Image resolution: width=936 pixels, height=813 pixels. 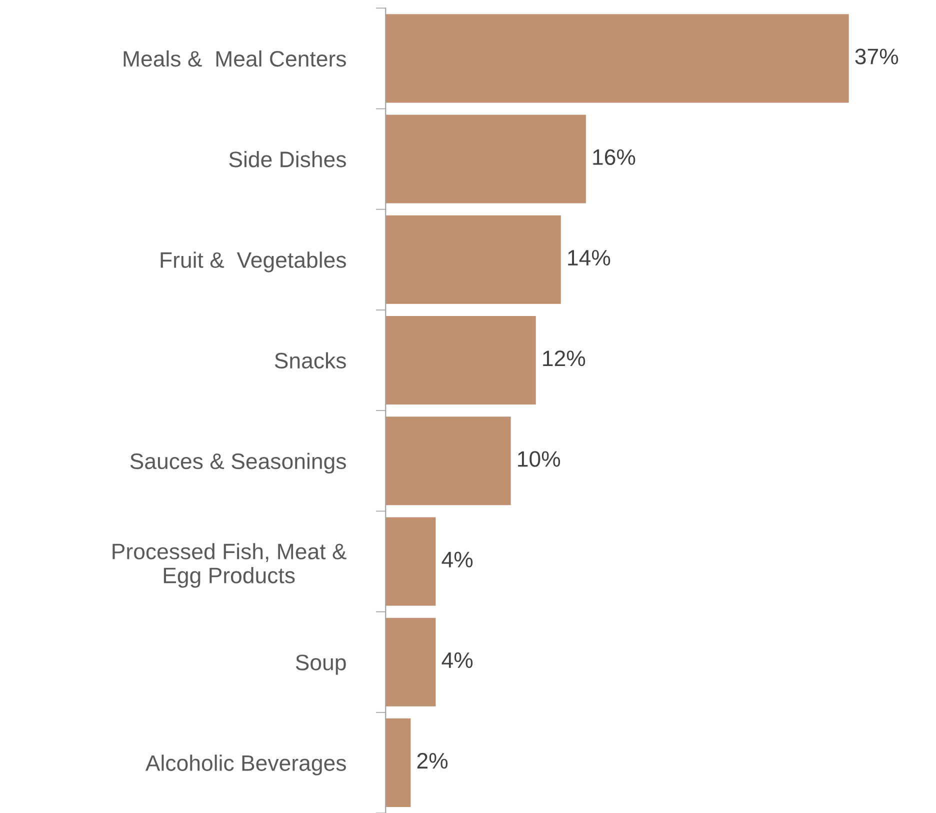 I want to click on data-label: 12%, so click(x=564, y=358).